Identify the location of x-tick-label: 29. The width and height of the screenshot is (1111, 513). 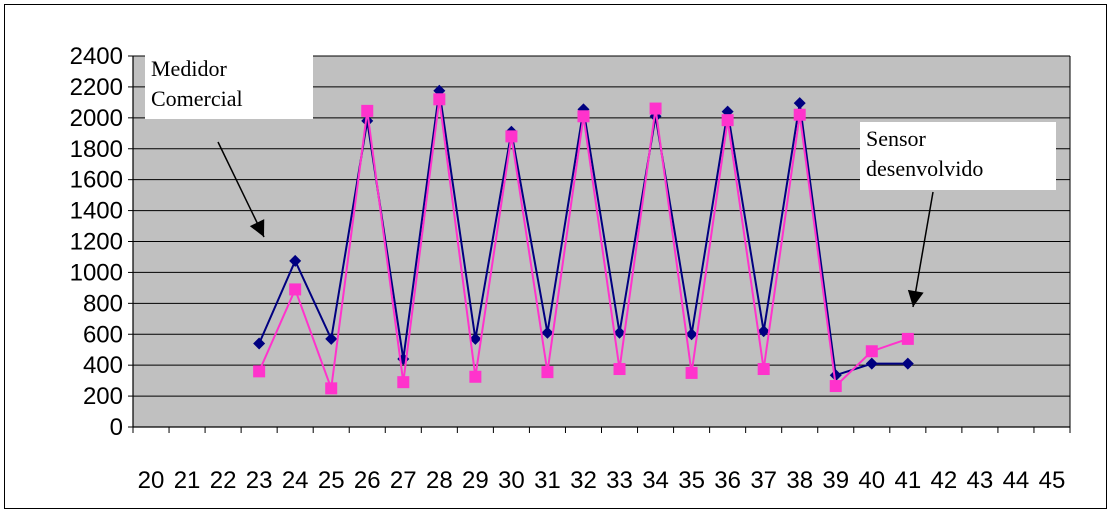
(475, 480).